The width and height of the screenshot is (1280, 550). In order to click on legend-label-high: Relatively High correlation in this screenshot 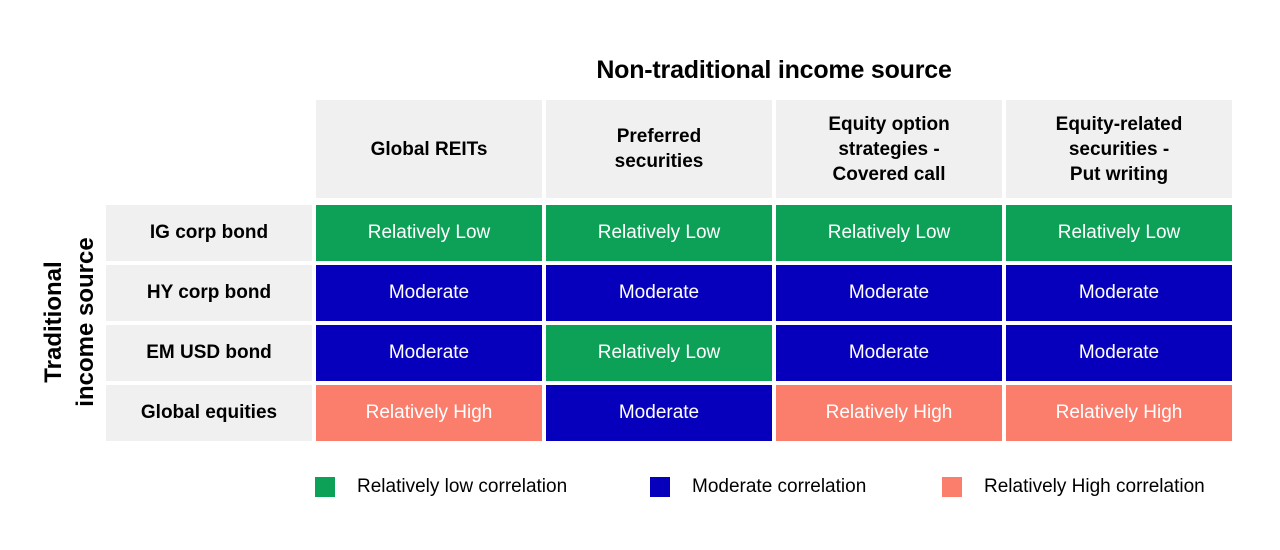, I will do `click(1094, 486)`.